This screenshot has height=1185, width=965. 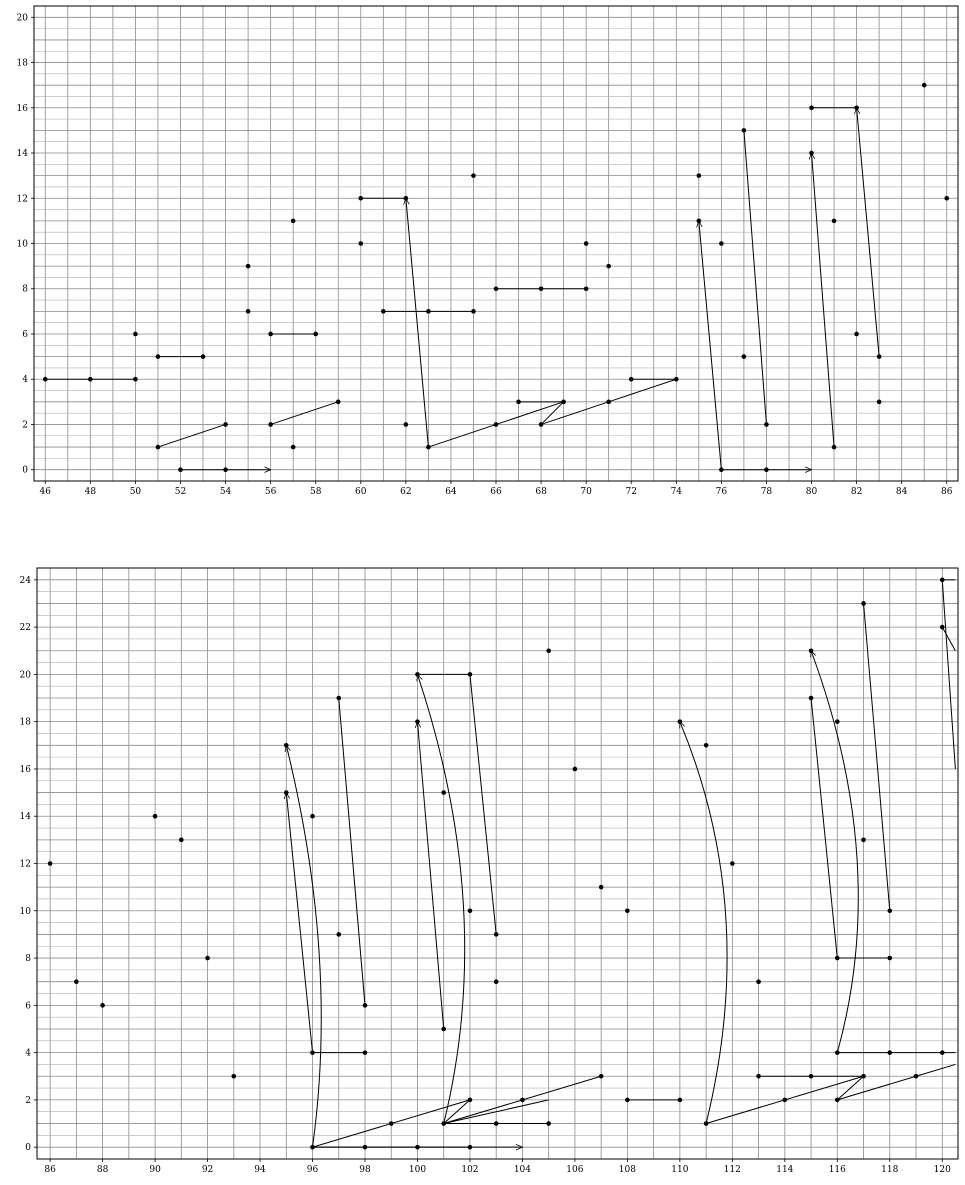 I want to click on x-tick-label: 64, so click(x=451, y=492).